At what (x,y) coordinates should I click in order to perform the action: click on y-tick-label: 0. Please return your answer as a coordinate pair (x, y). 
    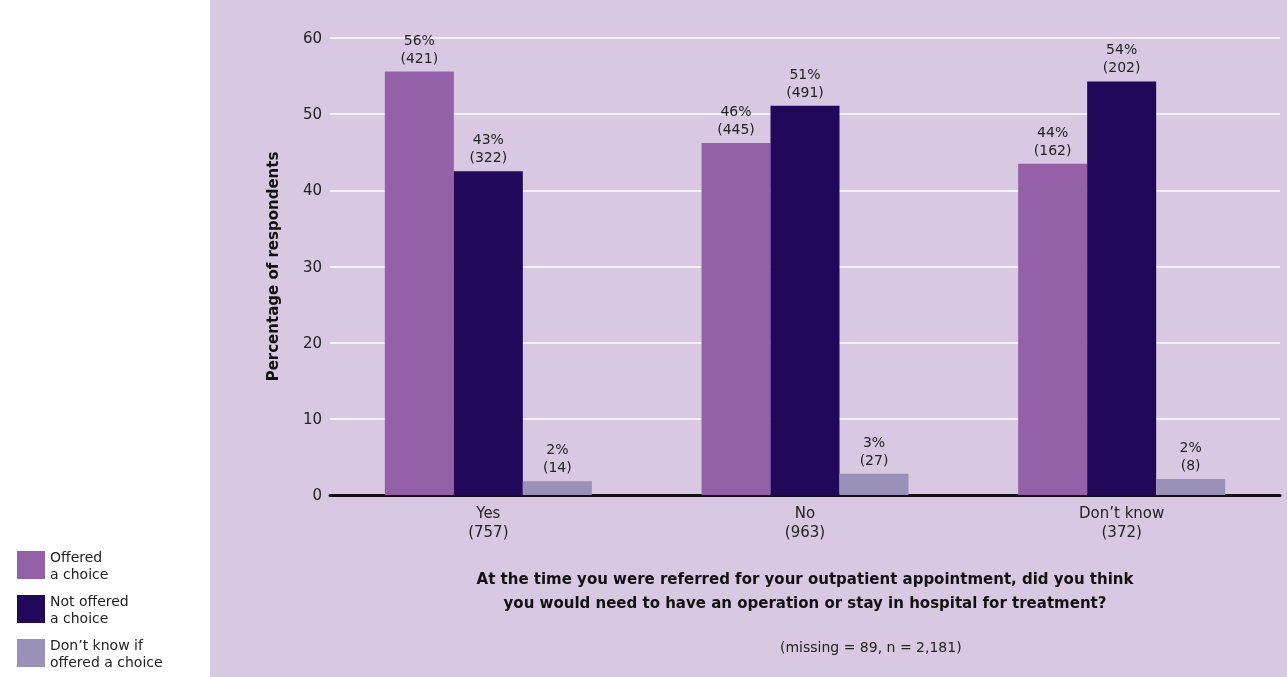
    Looking at the image, I should click on (317, 495).